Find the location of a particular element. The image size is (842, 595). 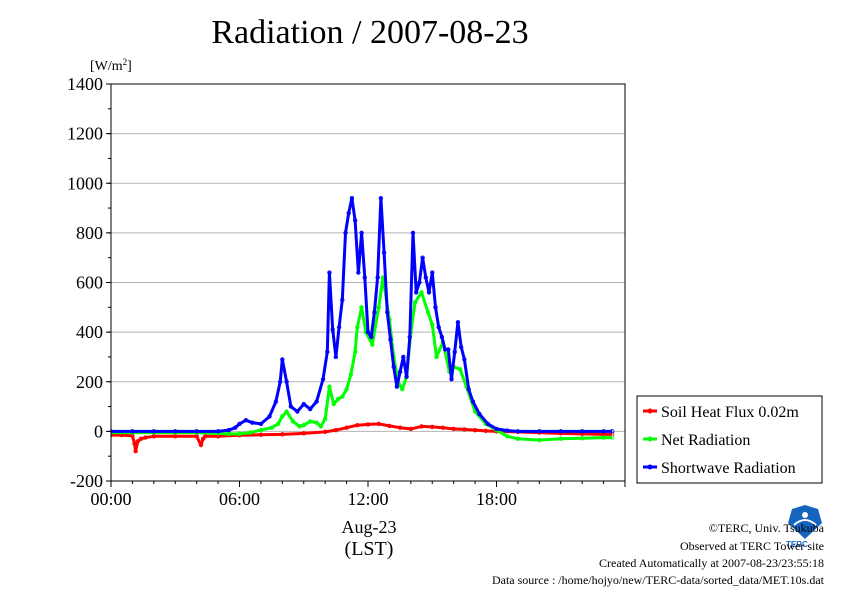

legend-label: Shortwave Radiation is located at coordinates (728, 468).